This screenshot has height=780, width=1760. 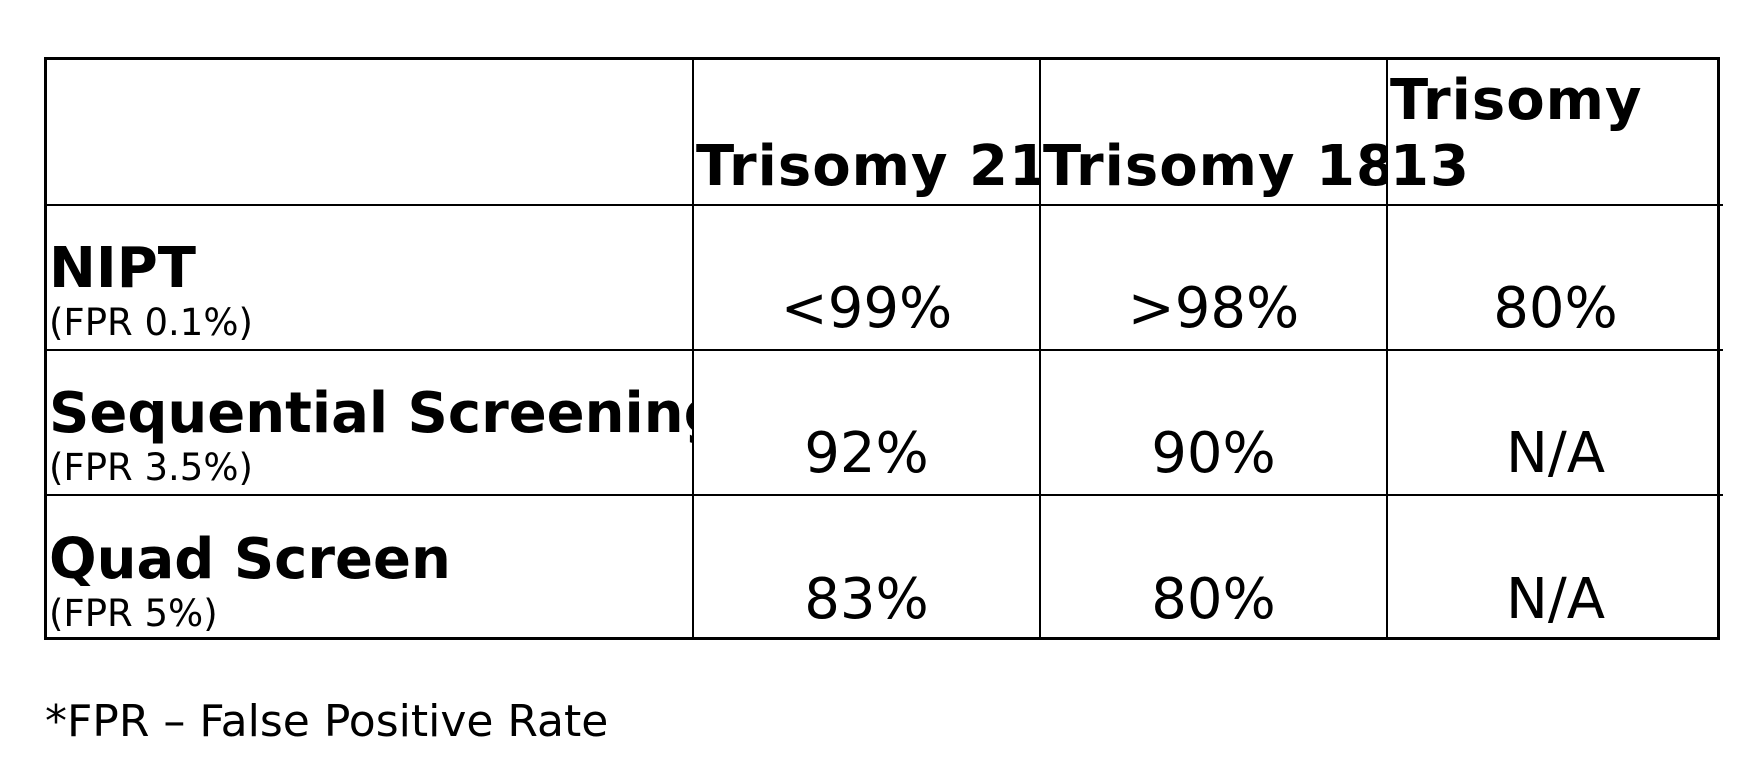 What do you see at coordinates (866, 422) in the screenshot?
I see `value-cell: 92%` at bounding box center [866, 422].